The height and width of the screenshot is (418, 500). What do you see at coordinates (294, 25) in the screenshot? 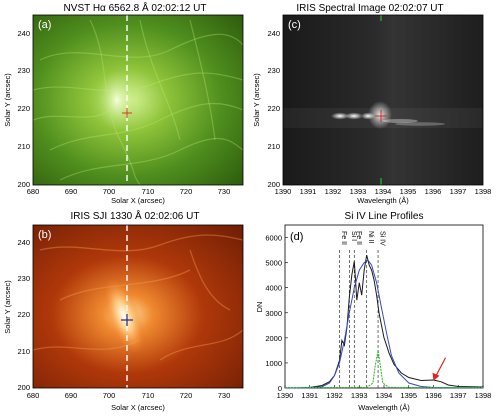
I see `panel-c-tag: (c)` at bounding box center [294, 25].